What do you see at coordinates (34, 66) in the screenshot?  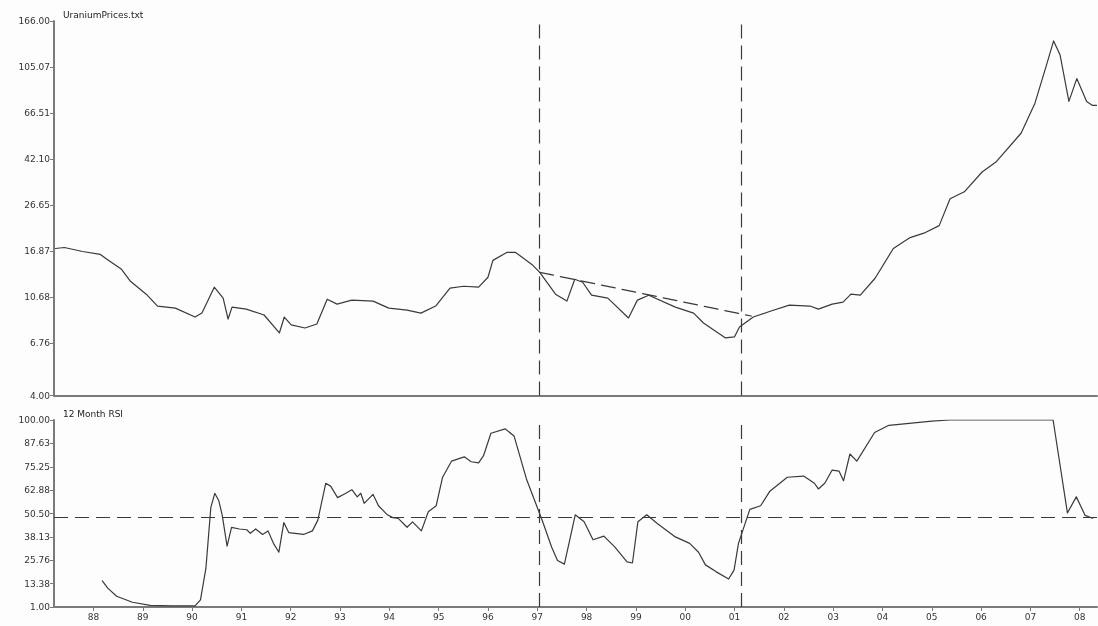 I see `y-tick-label: 105.07` at bounding box center [34, 66].